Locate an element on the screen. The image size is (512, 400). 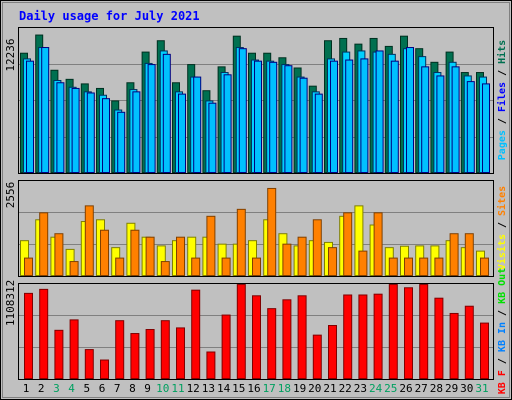
x-tick-label: 7 is located at coordinates (117, 388).